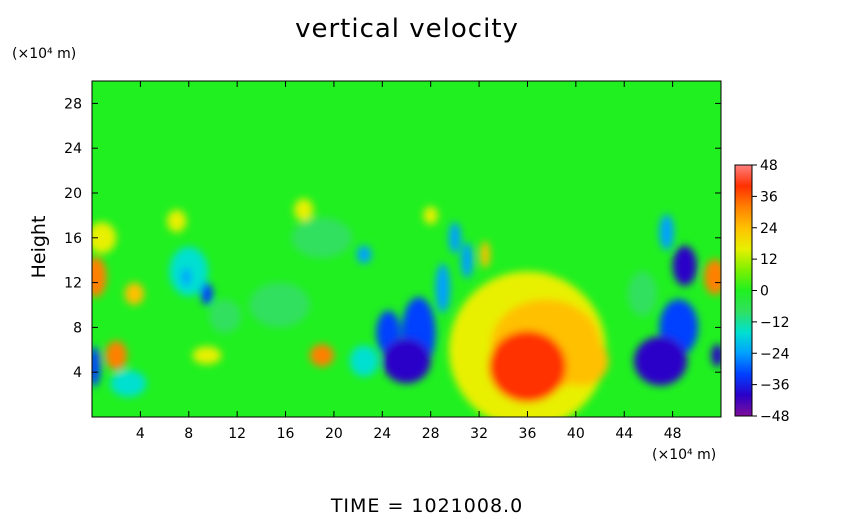 The image size is (854, 519). Describe the element at coordinates (624, 434) in the screenshot. I see `x-tick-label: 44` at that location.